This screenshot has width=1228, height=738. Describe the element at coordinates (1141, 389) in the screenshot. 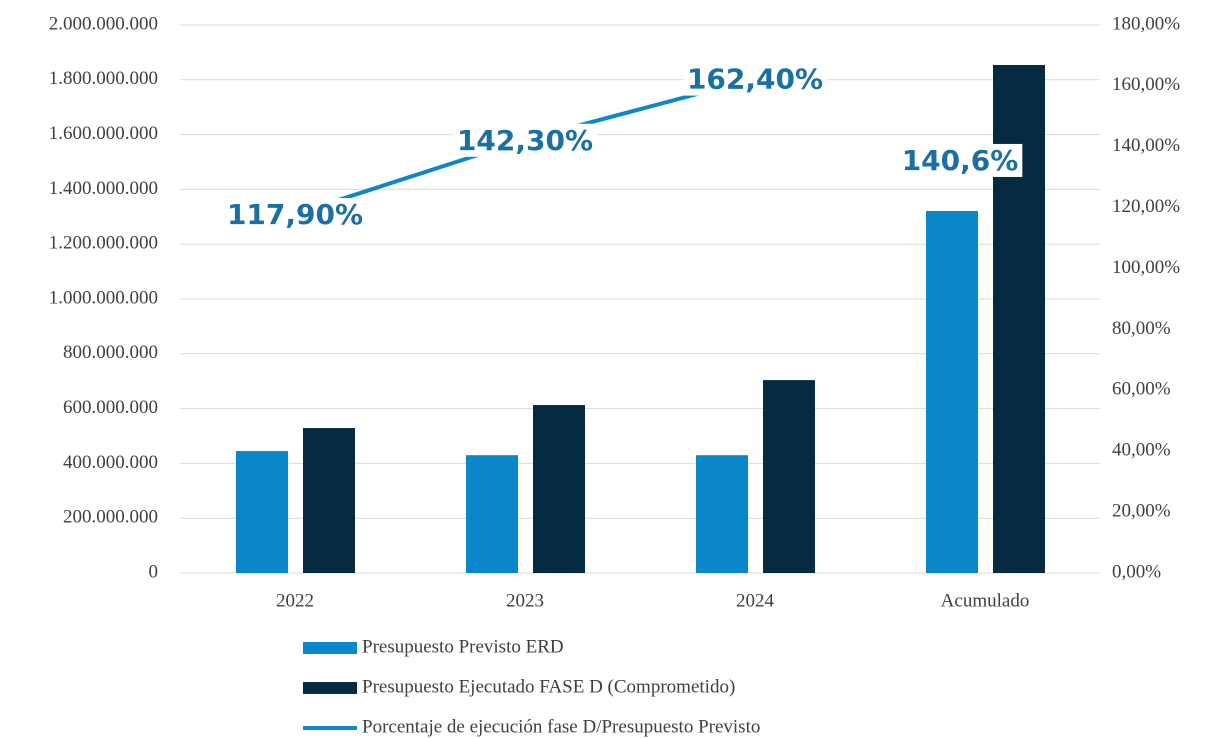

I see `y2-tick-label: 60,00%` at that location.